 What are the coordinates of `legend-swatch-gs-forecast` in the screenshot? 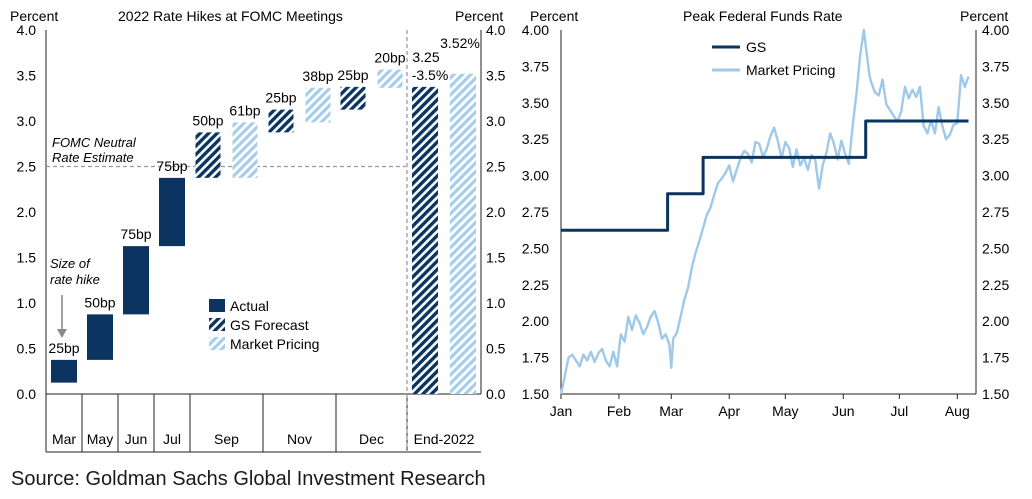 It's located at (217, 324).